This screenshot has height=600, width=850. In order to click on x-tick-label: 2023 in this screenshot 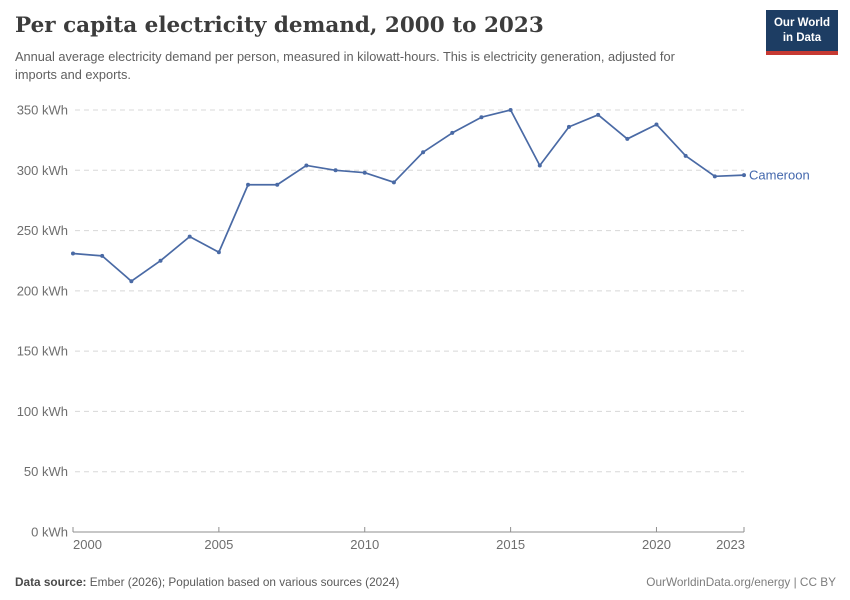, I will do `click(730, 544)`.